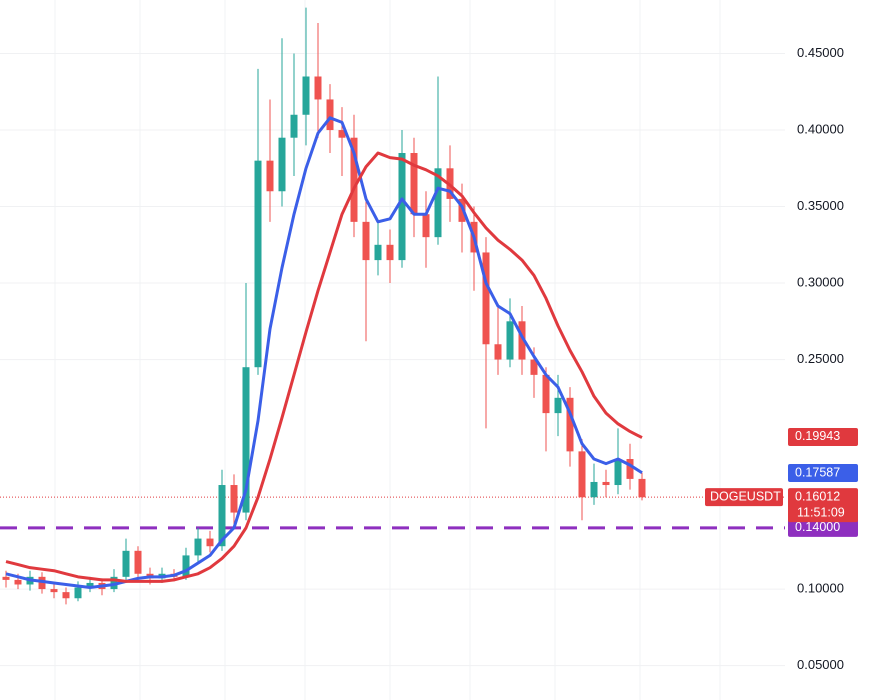 Image resolution: width=870 pixels, height=700 pixels. I want to click on last-price-tag-bg, so click(823, 505).